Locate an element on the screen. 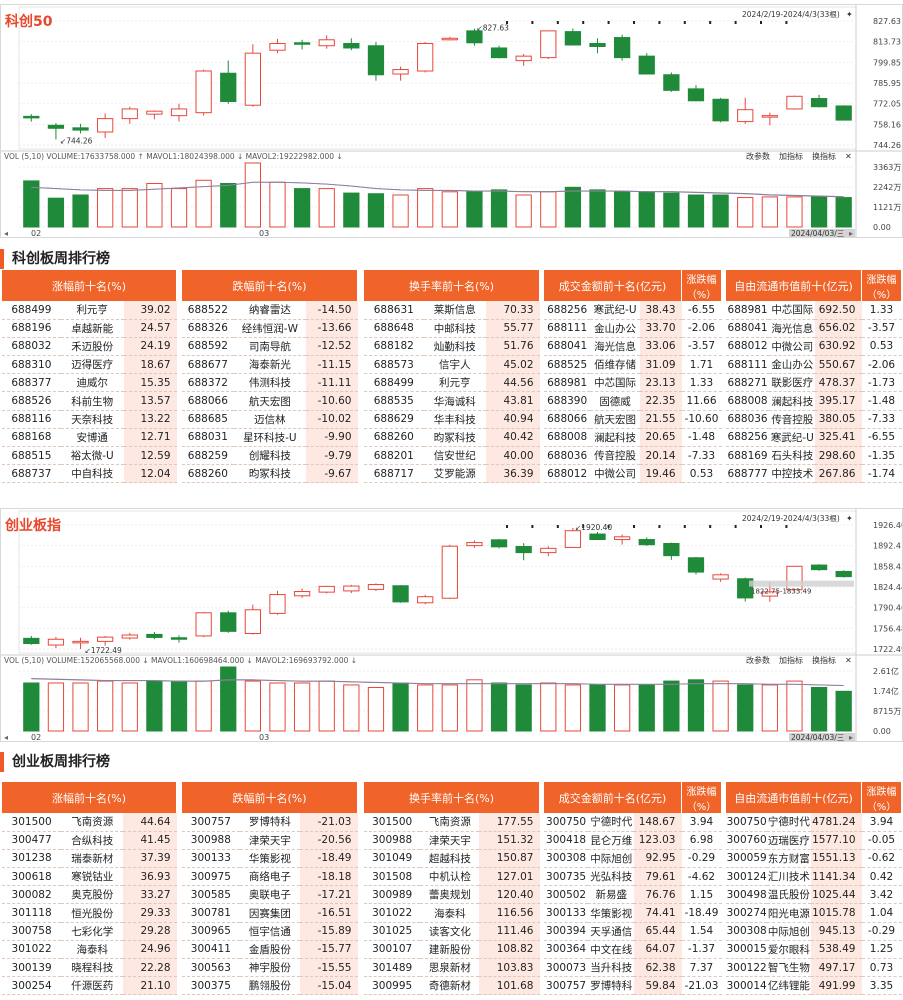 This screenshot has height=1000, width=903. table-row: 688256 寒武纪-U 38.43 -6.55 is located at coordinates (633, 310).